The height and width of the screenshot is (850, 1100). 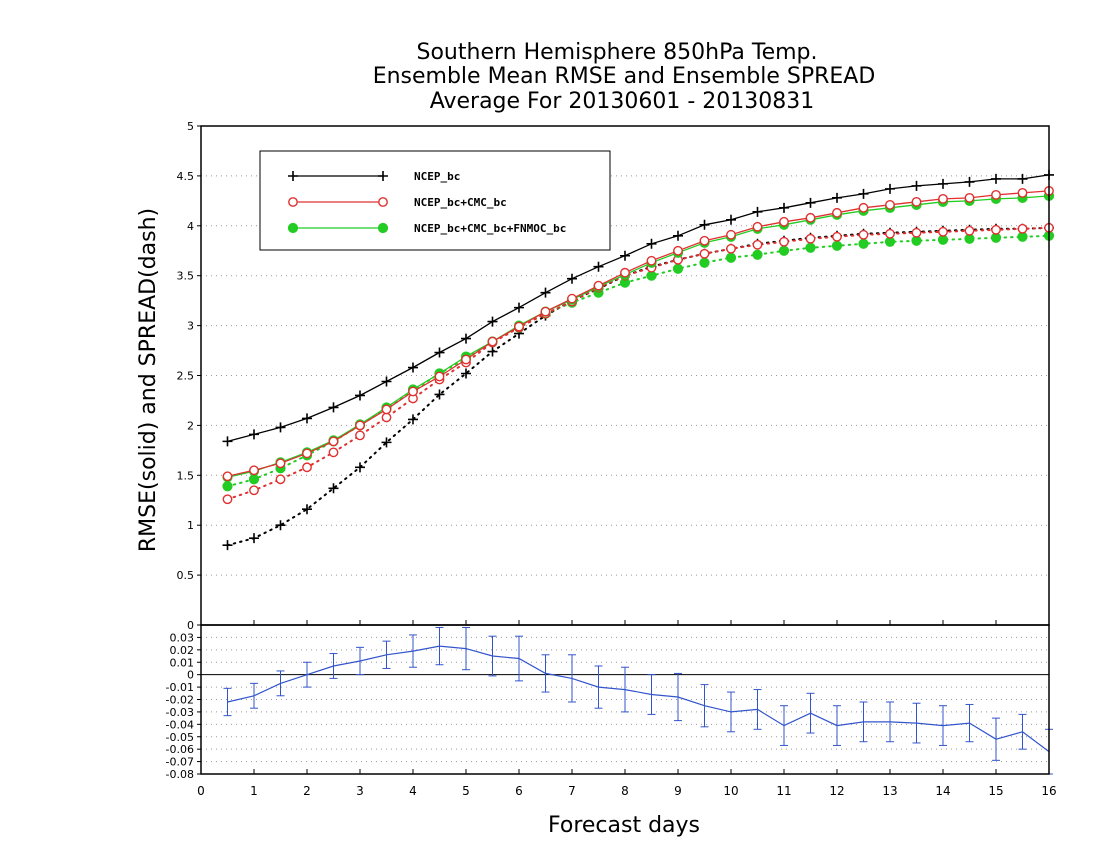 I want to click on difference-layer, so click(x=638, y=700).